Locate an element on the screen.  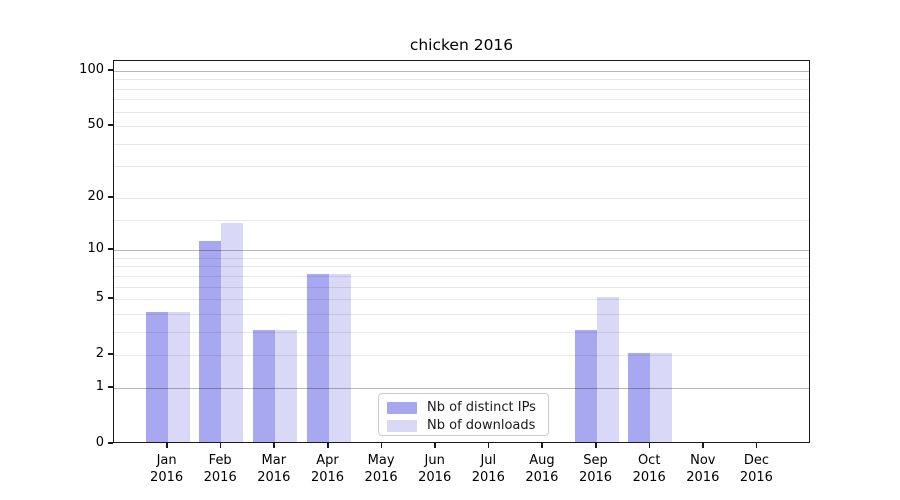
y-tick-label: 20 is located at coordinates (95, 196).